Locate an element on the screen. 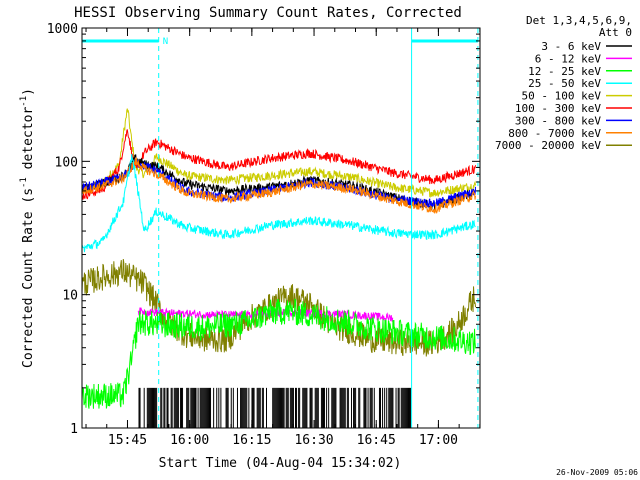  y-axis-label: Corrected Count Rate (s-1 detector-1) is located at coordinates (27, 228).